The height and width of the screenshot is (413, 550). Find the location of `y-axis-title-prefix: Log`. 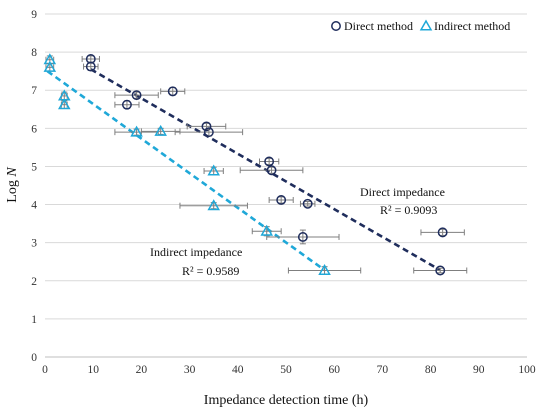

y-axis-title-prefix: Log is located at coordinates (12, 190).